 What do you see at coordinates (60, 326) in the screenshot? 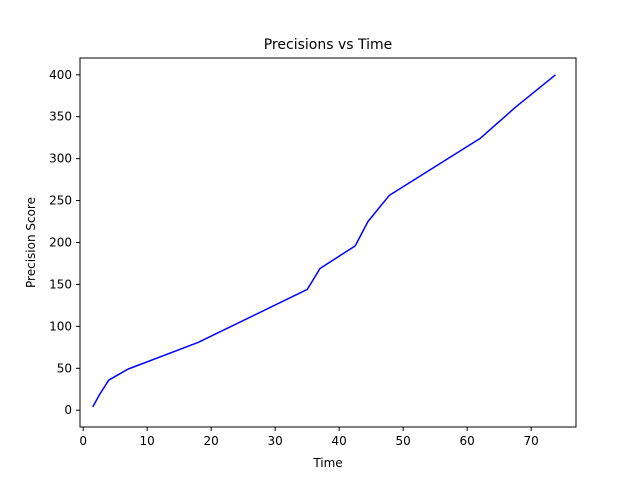
I see `y-tick-label: 100` at bounding box center [60, 326].